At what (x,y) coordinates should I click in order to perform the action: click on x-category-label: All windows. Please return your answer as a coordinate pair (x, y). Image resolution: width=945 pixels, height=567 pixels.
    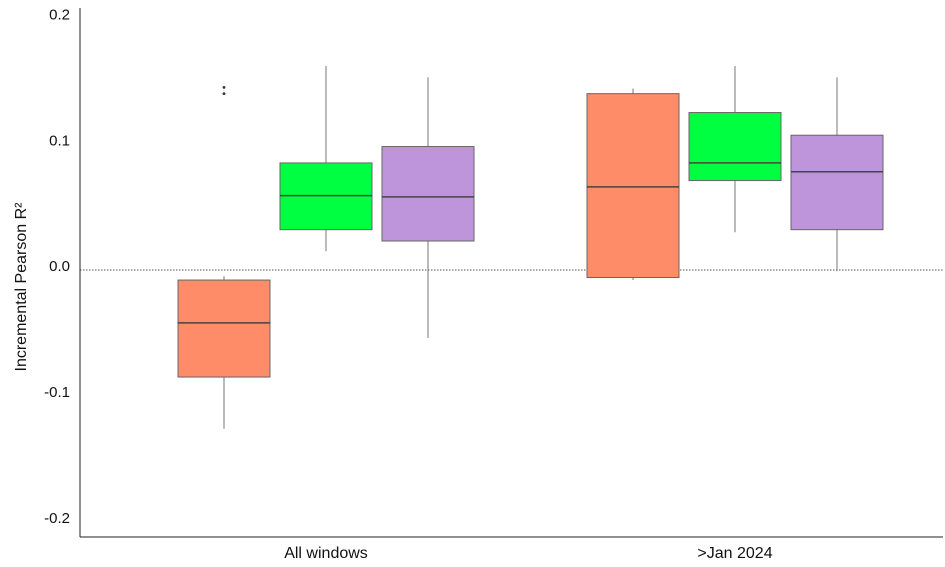
    Looking at the image, I should click on (326, 553).